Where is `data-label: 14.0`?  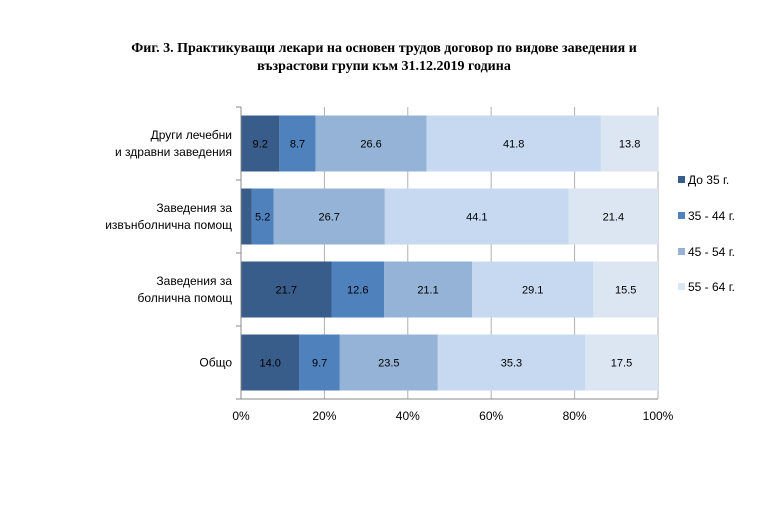 data-label: 14.0 is located at coordinates (269, 364).